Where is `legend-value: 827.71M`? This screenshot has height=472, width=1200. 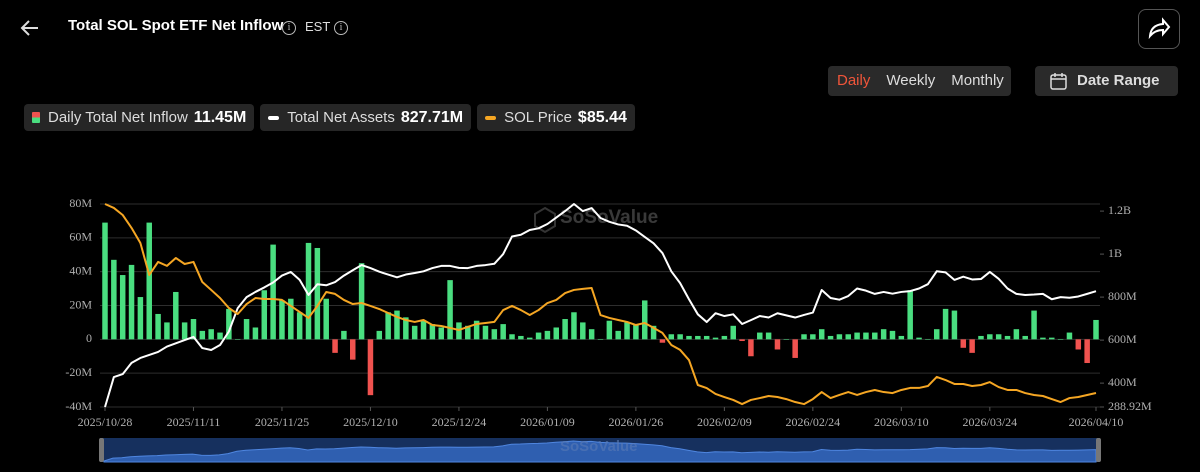
legend-value: 827.71M is located at coordinates (432, 117).